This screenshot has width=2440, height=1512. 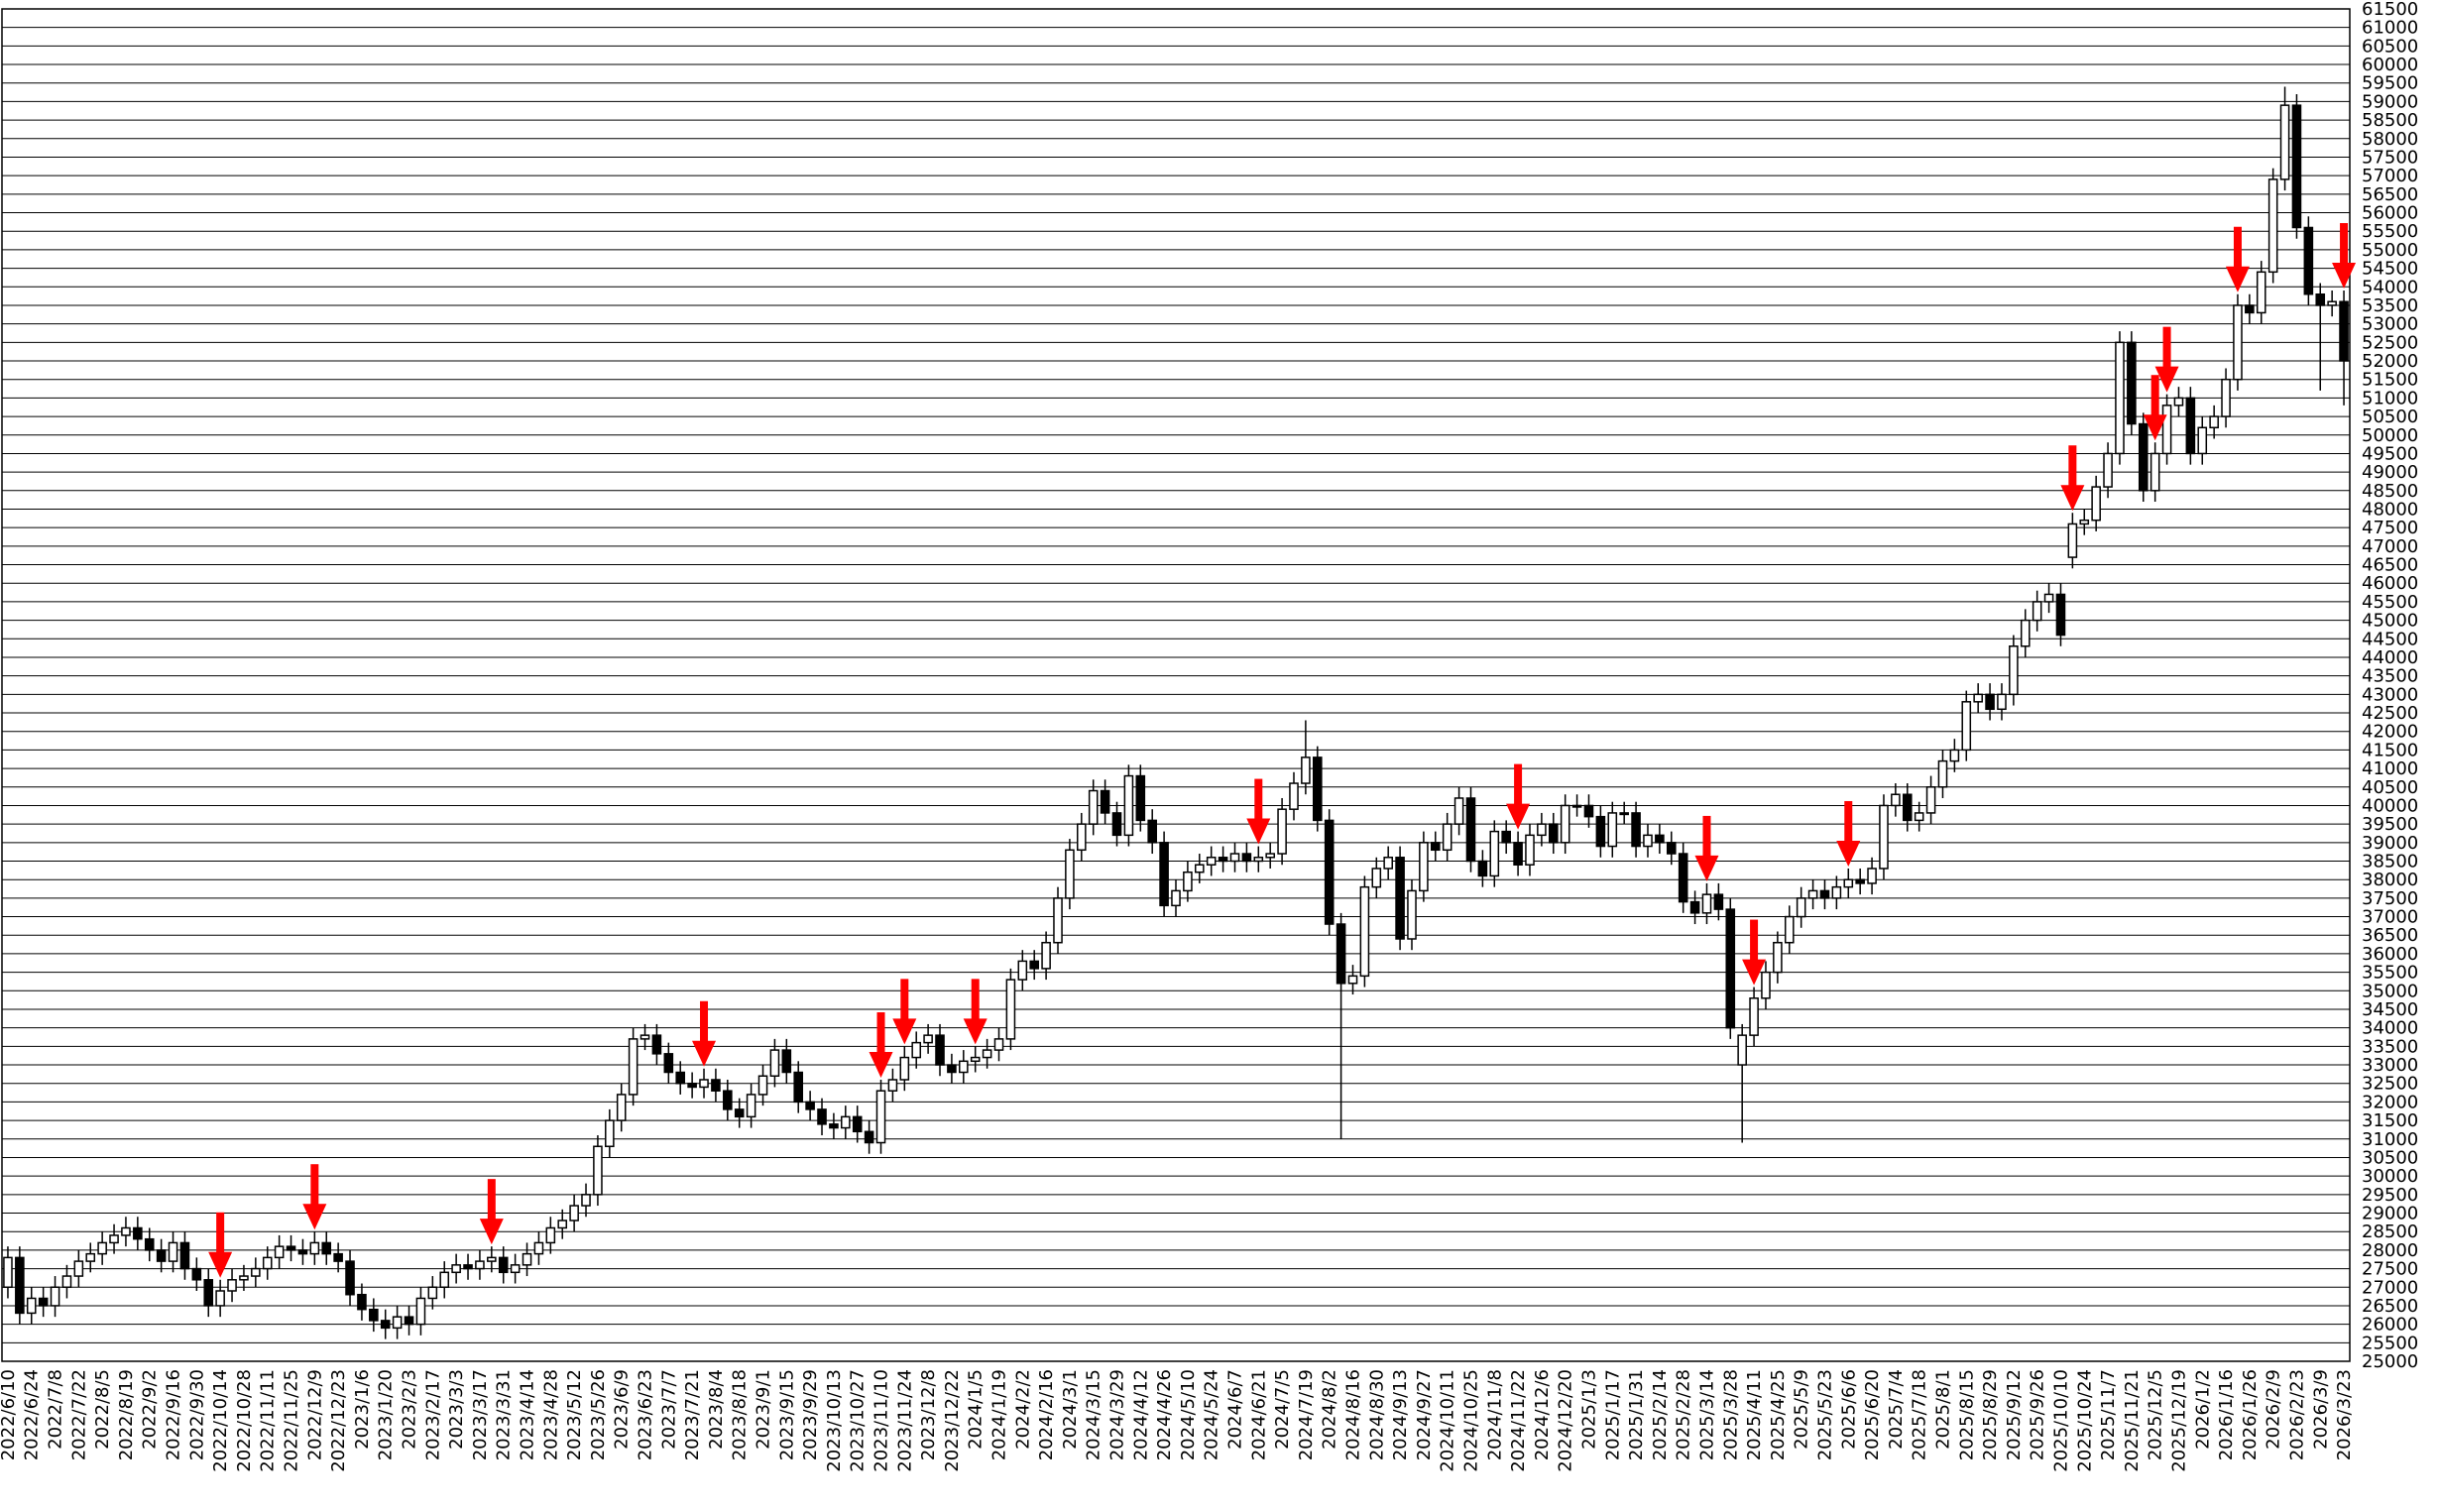 What do you see at coordinates (881, 1420) in the screenshot?
I see `x-tick-label: 2023/11/10` at bounding box center [881, 1420].